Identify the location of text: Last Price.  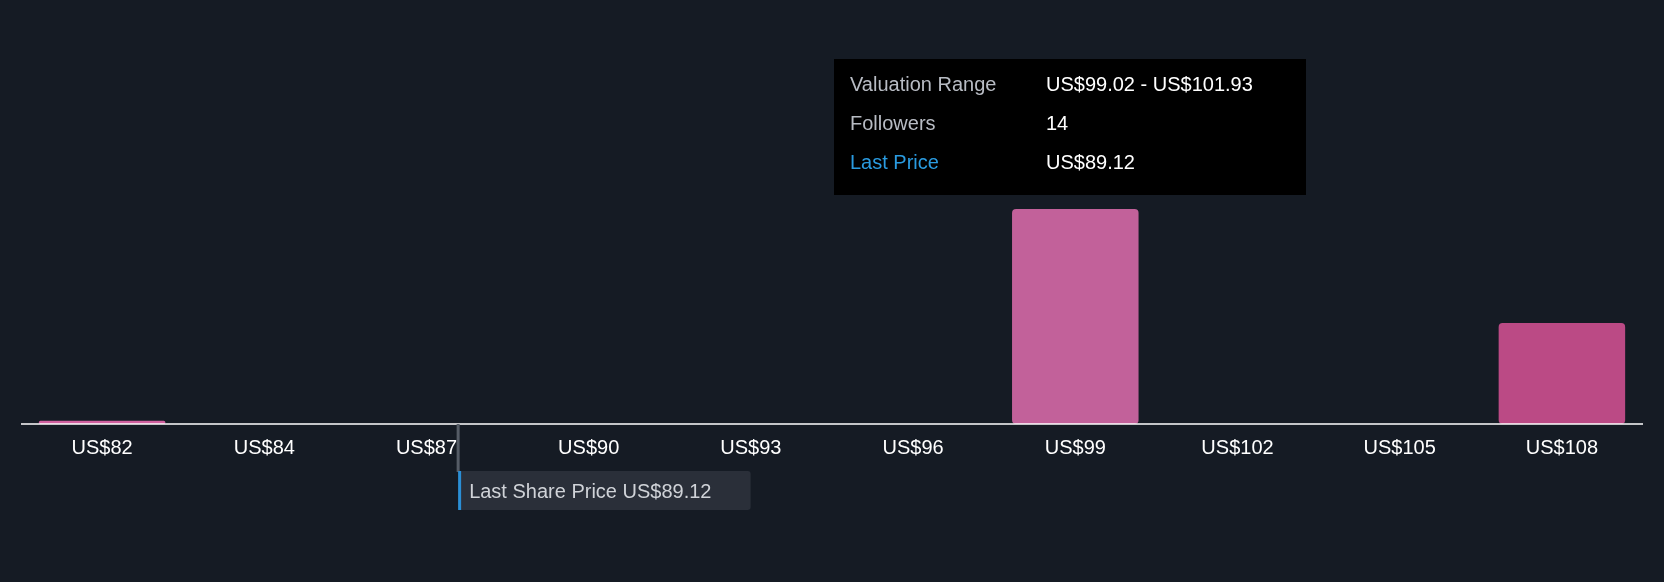
(894, 162).